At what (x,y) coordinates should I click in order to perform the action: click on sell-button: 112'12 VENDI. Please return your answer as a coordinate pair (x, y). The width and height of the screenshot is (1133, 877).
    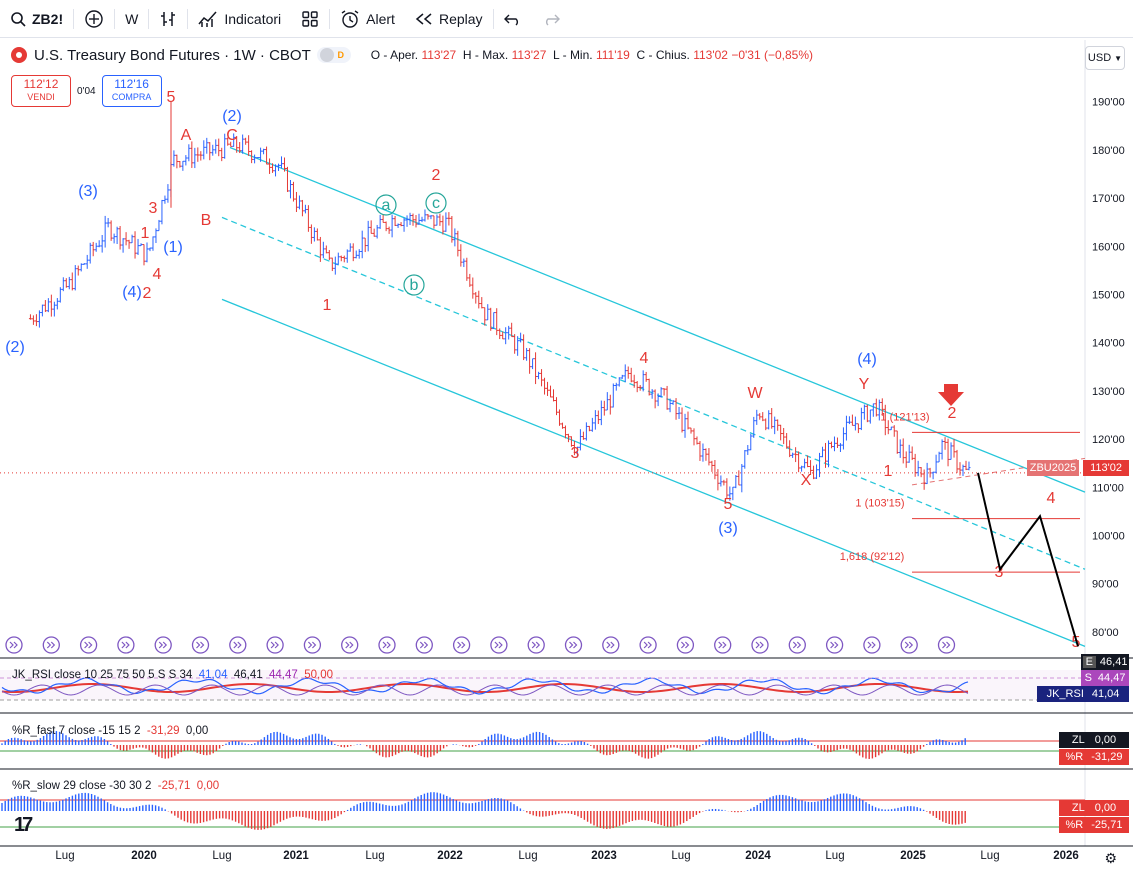
    Looking at the image, I should click on (41, 91).